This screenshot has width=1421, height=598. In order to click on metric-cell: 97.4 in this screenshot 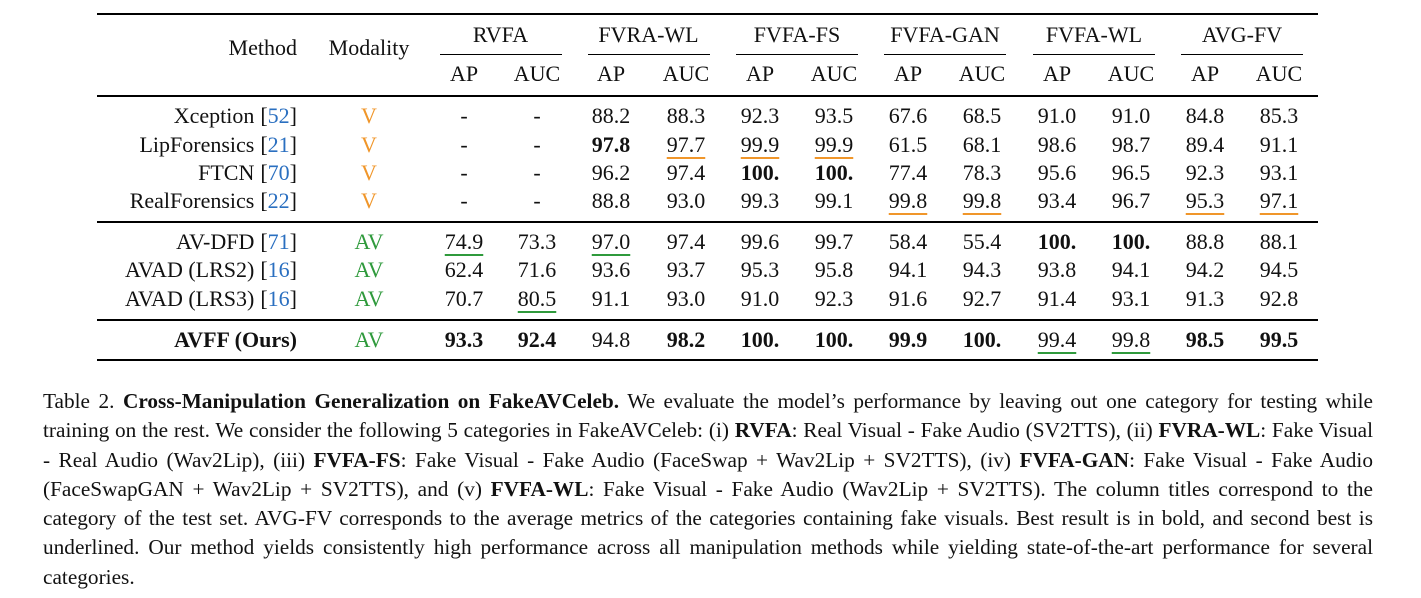, I will do `click(686, 172)`.